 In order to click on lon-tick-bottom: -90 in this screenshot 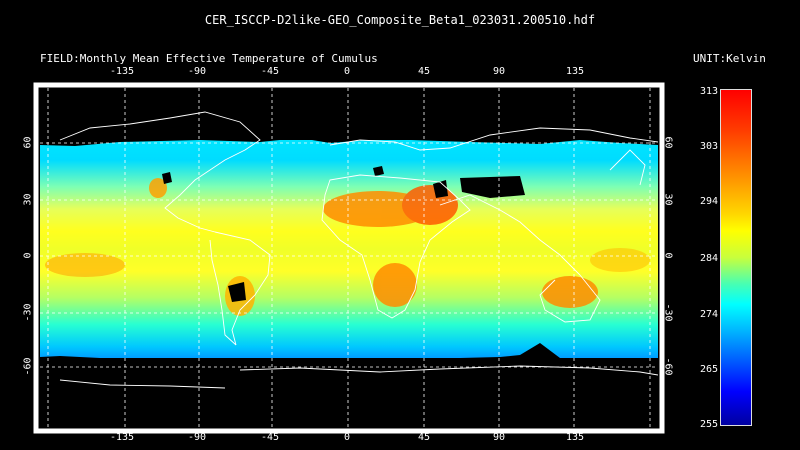, I will do `click(197, 437)`.